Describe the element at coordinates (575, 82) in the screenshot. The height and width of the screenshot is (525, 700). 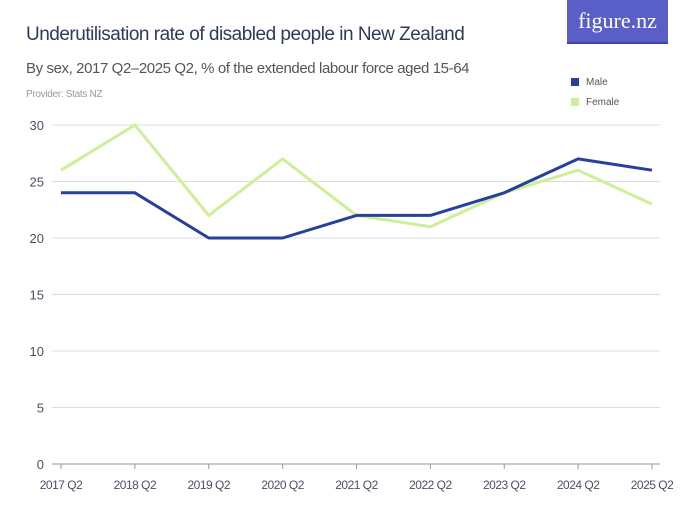
I see `legend-swatch-male` at that location.